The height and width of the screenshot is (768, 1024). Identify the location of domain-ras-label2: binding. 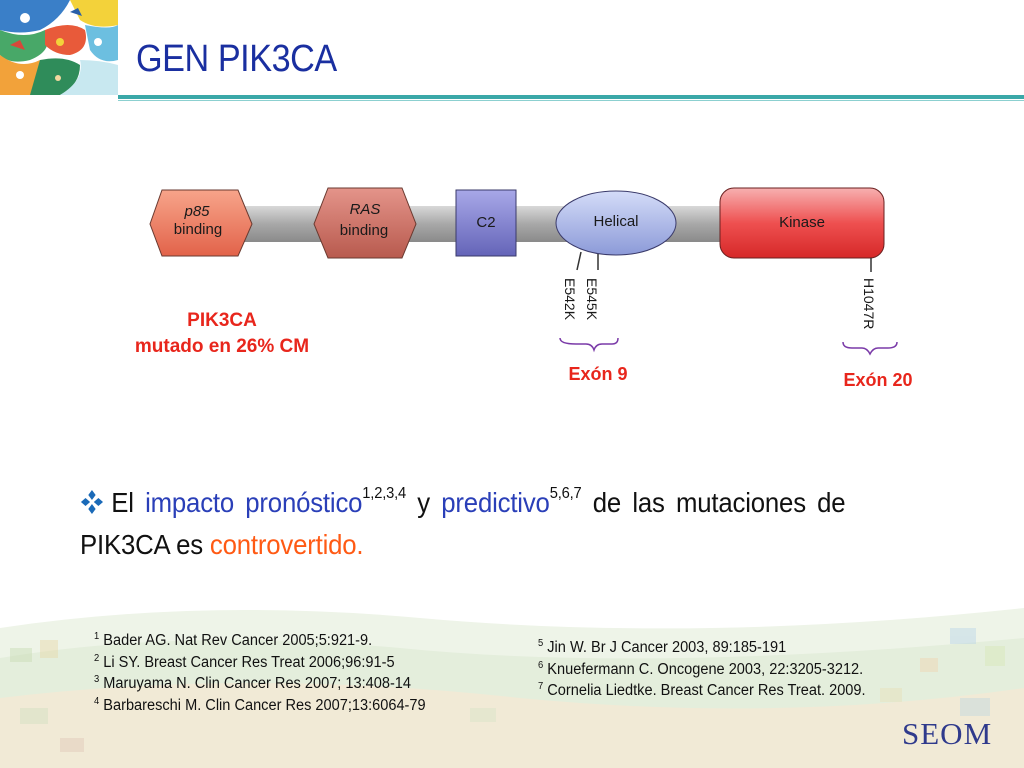
(364, 230).